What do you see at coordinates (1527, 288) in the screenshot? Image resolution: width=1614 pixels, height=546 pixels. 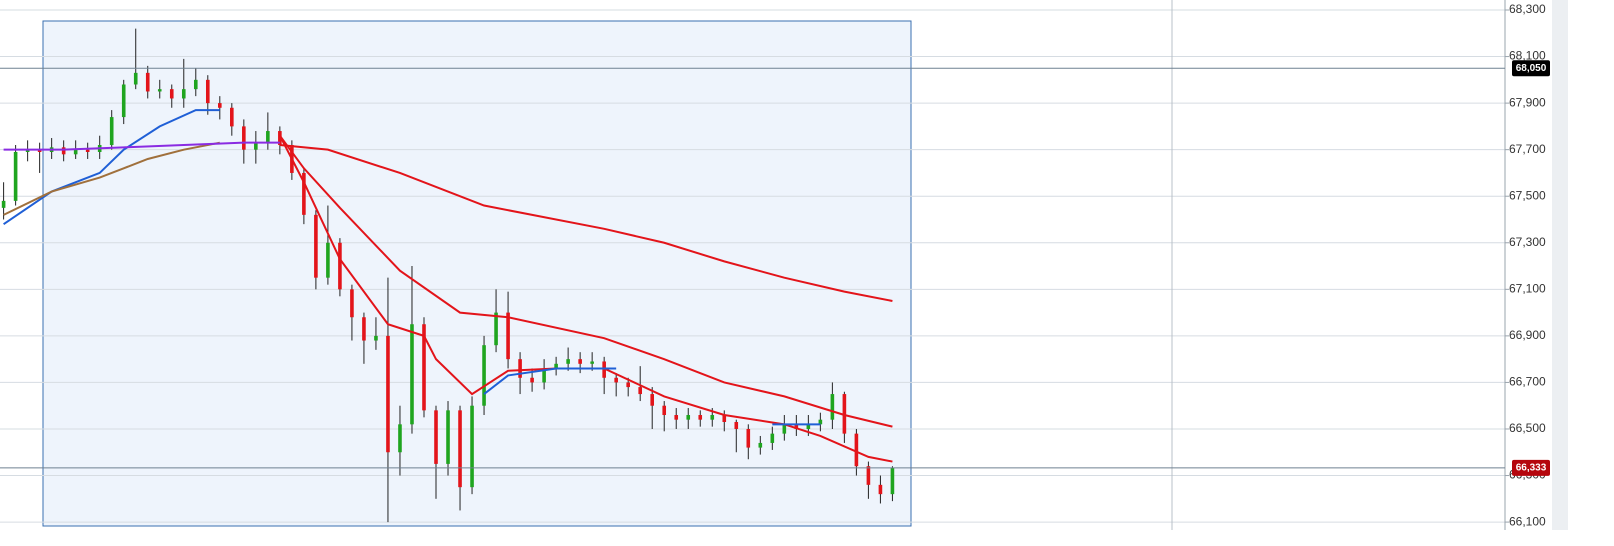 I see `y-tick-label: 67,100` at bounding box center [1527, 288].